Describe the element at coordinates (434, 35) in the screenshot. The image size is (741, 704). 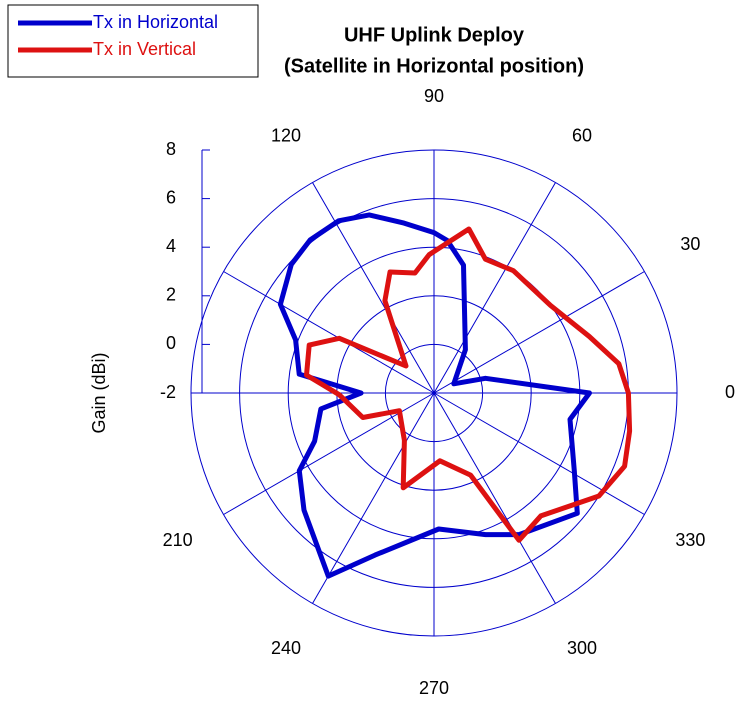
I see `chart-title: UHF Uplink Deploy` at that location.